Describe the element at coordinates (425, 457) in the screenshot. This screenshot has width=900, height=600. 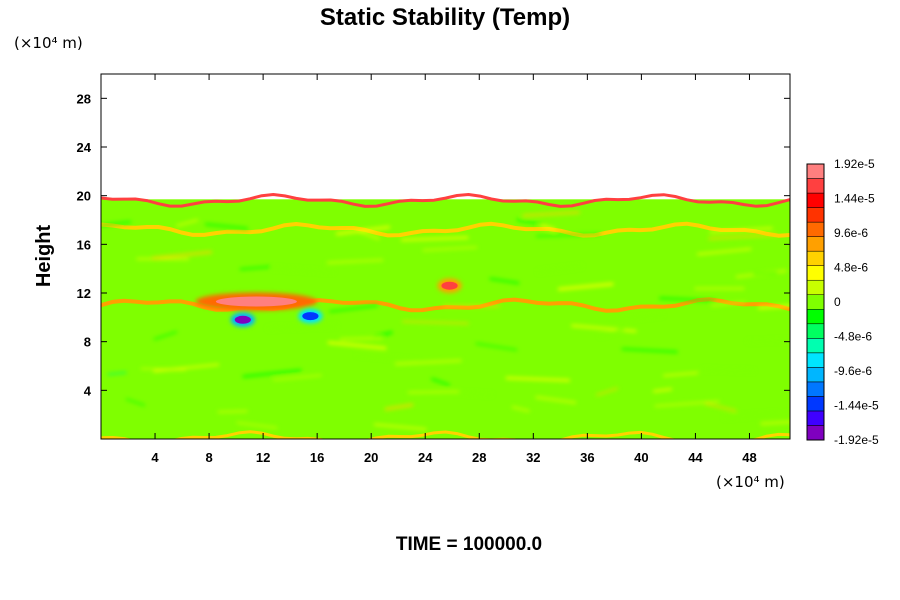
I see `x-tick-label: 24` at that location.